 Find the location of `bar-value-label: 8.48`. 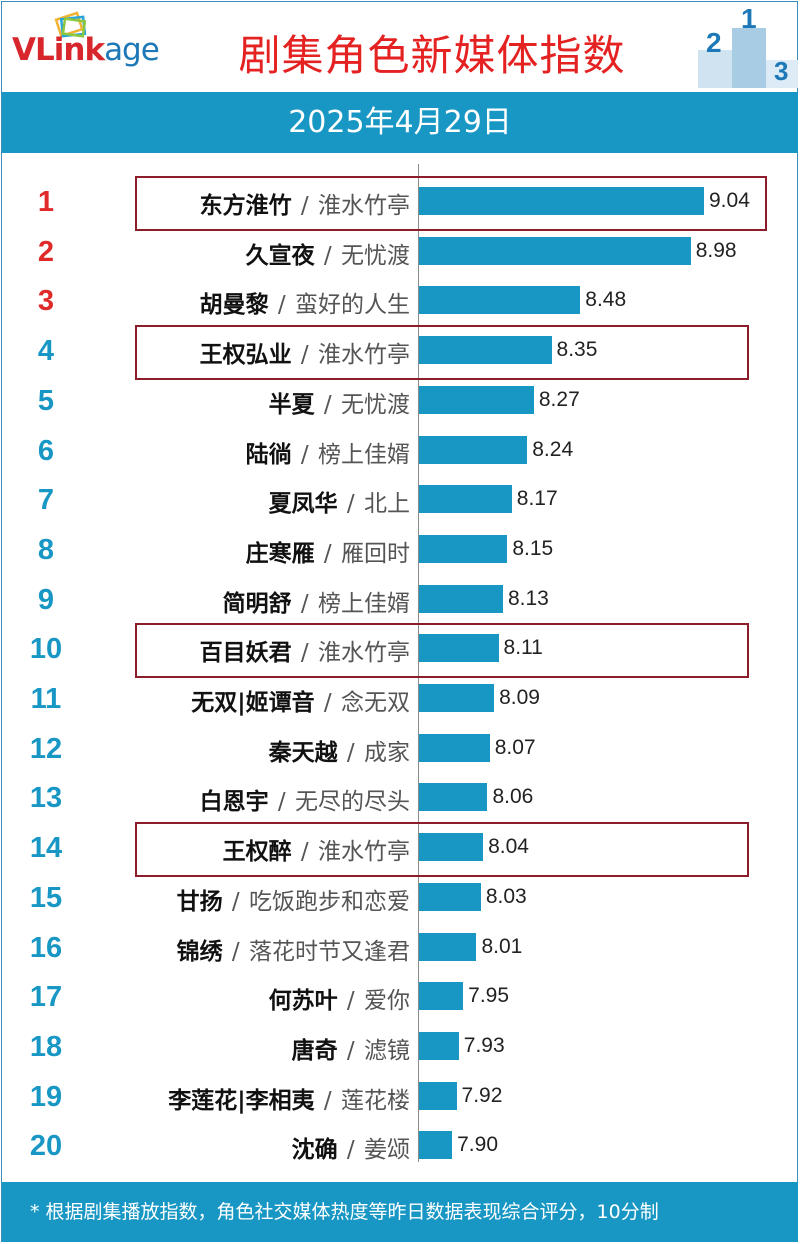

bar-value-label: 8.48 is located at coordinates (606, 300).